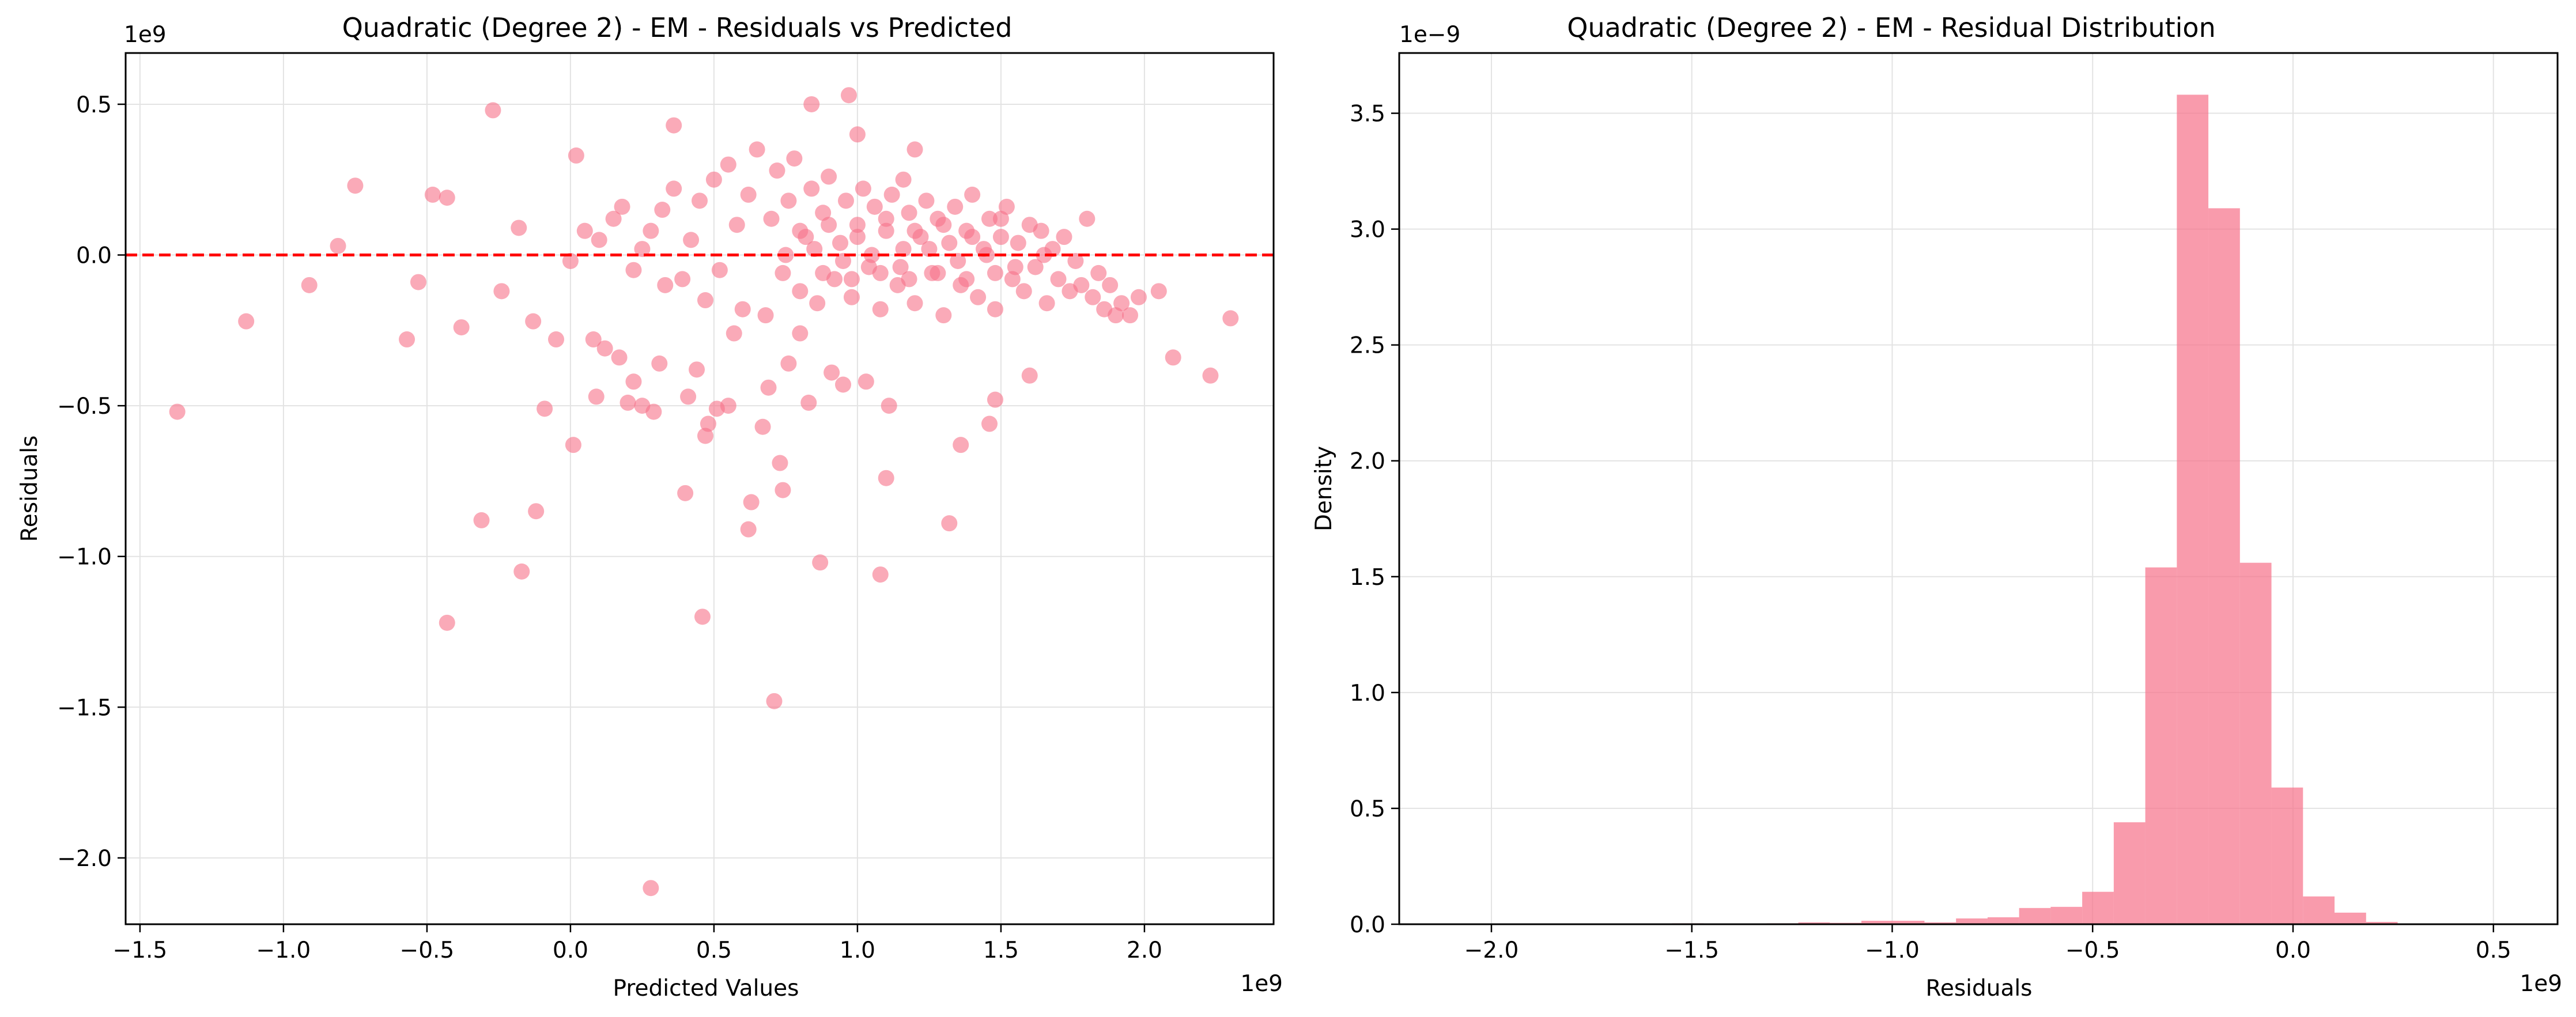  What do you see at coordinates (714, 950) in the screenshot?
I see `x-tick-label: 0.5` at bounding box center [714, 950].